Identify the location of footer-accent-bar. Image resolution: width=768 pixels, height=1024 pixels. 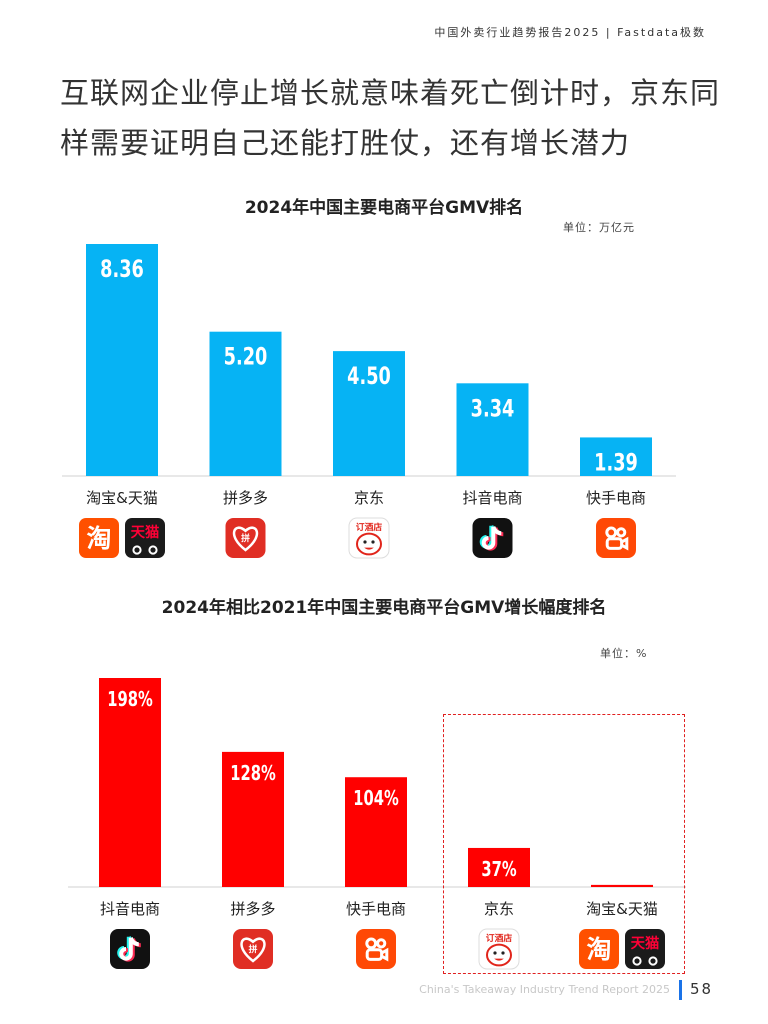
(680, 990).